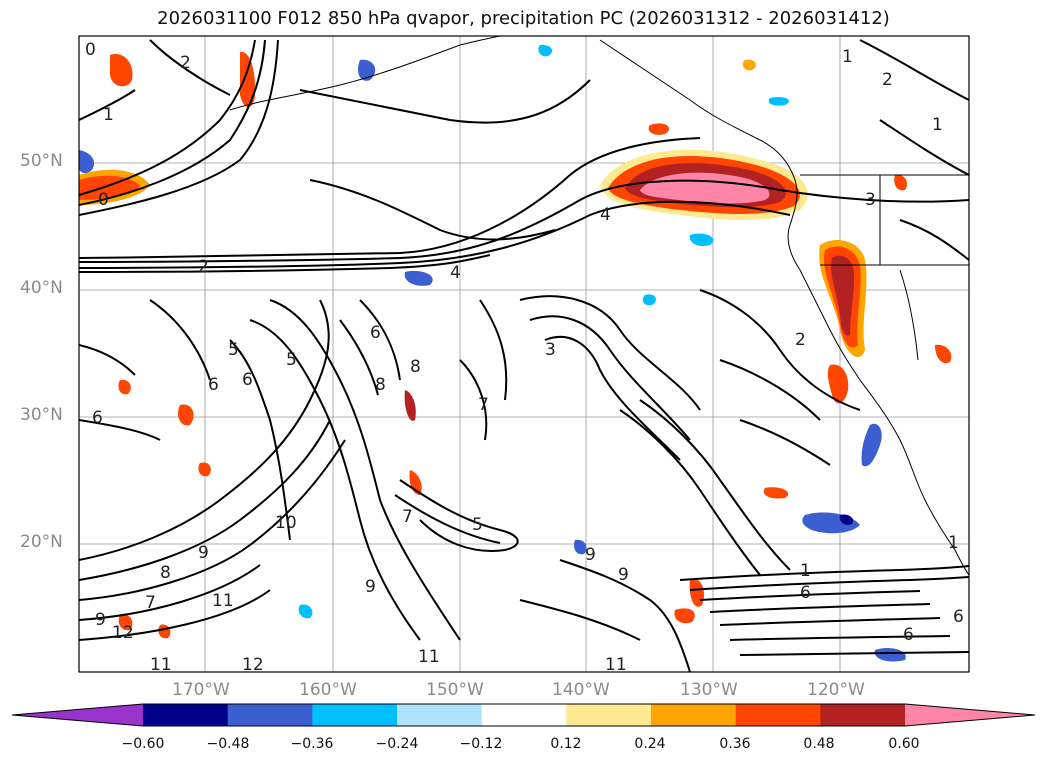  I want to click on colorbar-tick-label: 0.12, so click(566, 744).